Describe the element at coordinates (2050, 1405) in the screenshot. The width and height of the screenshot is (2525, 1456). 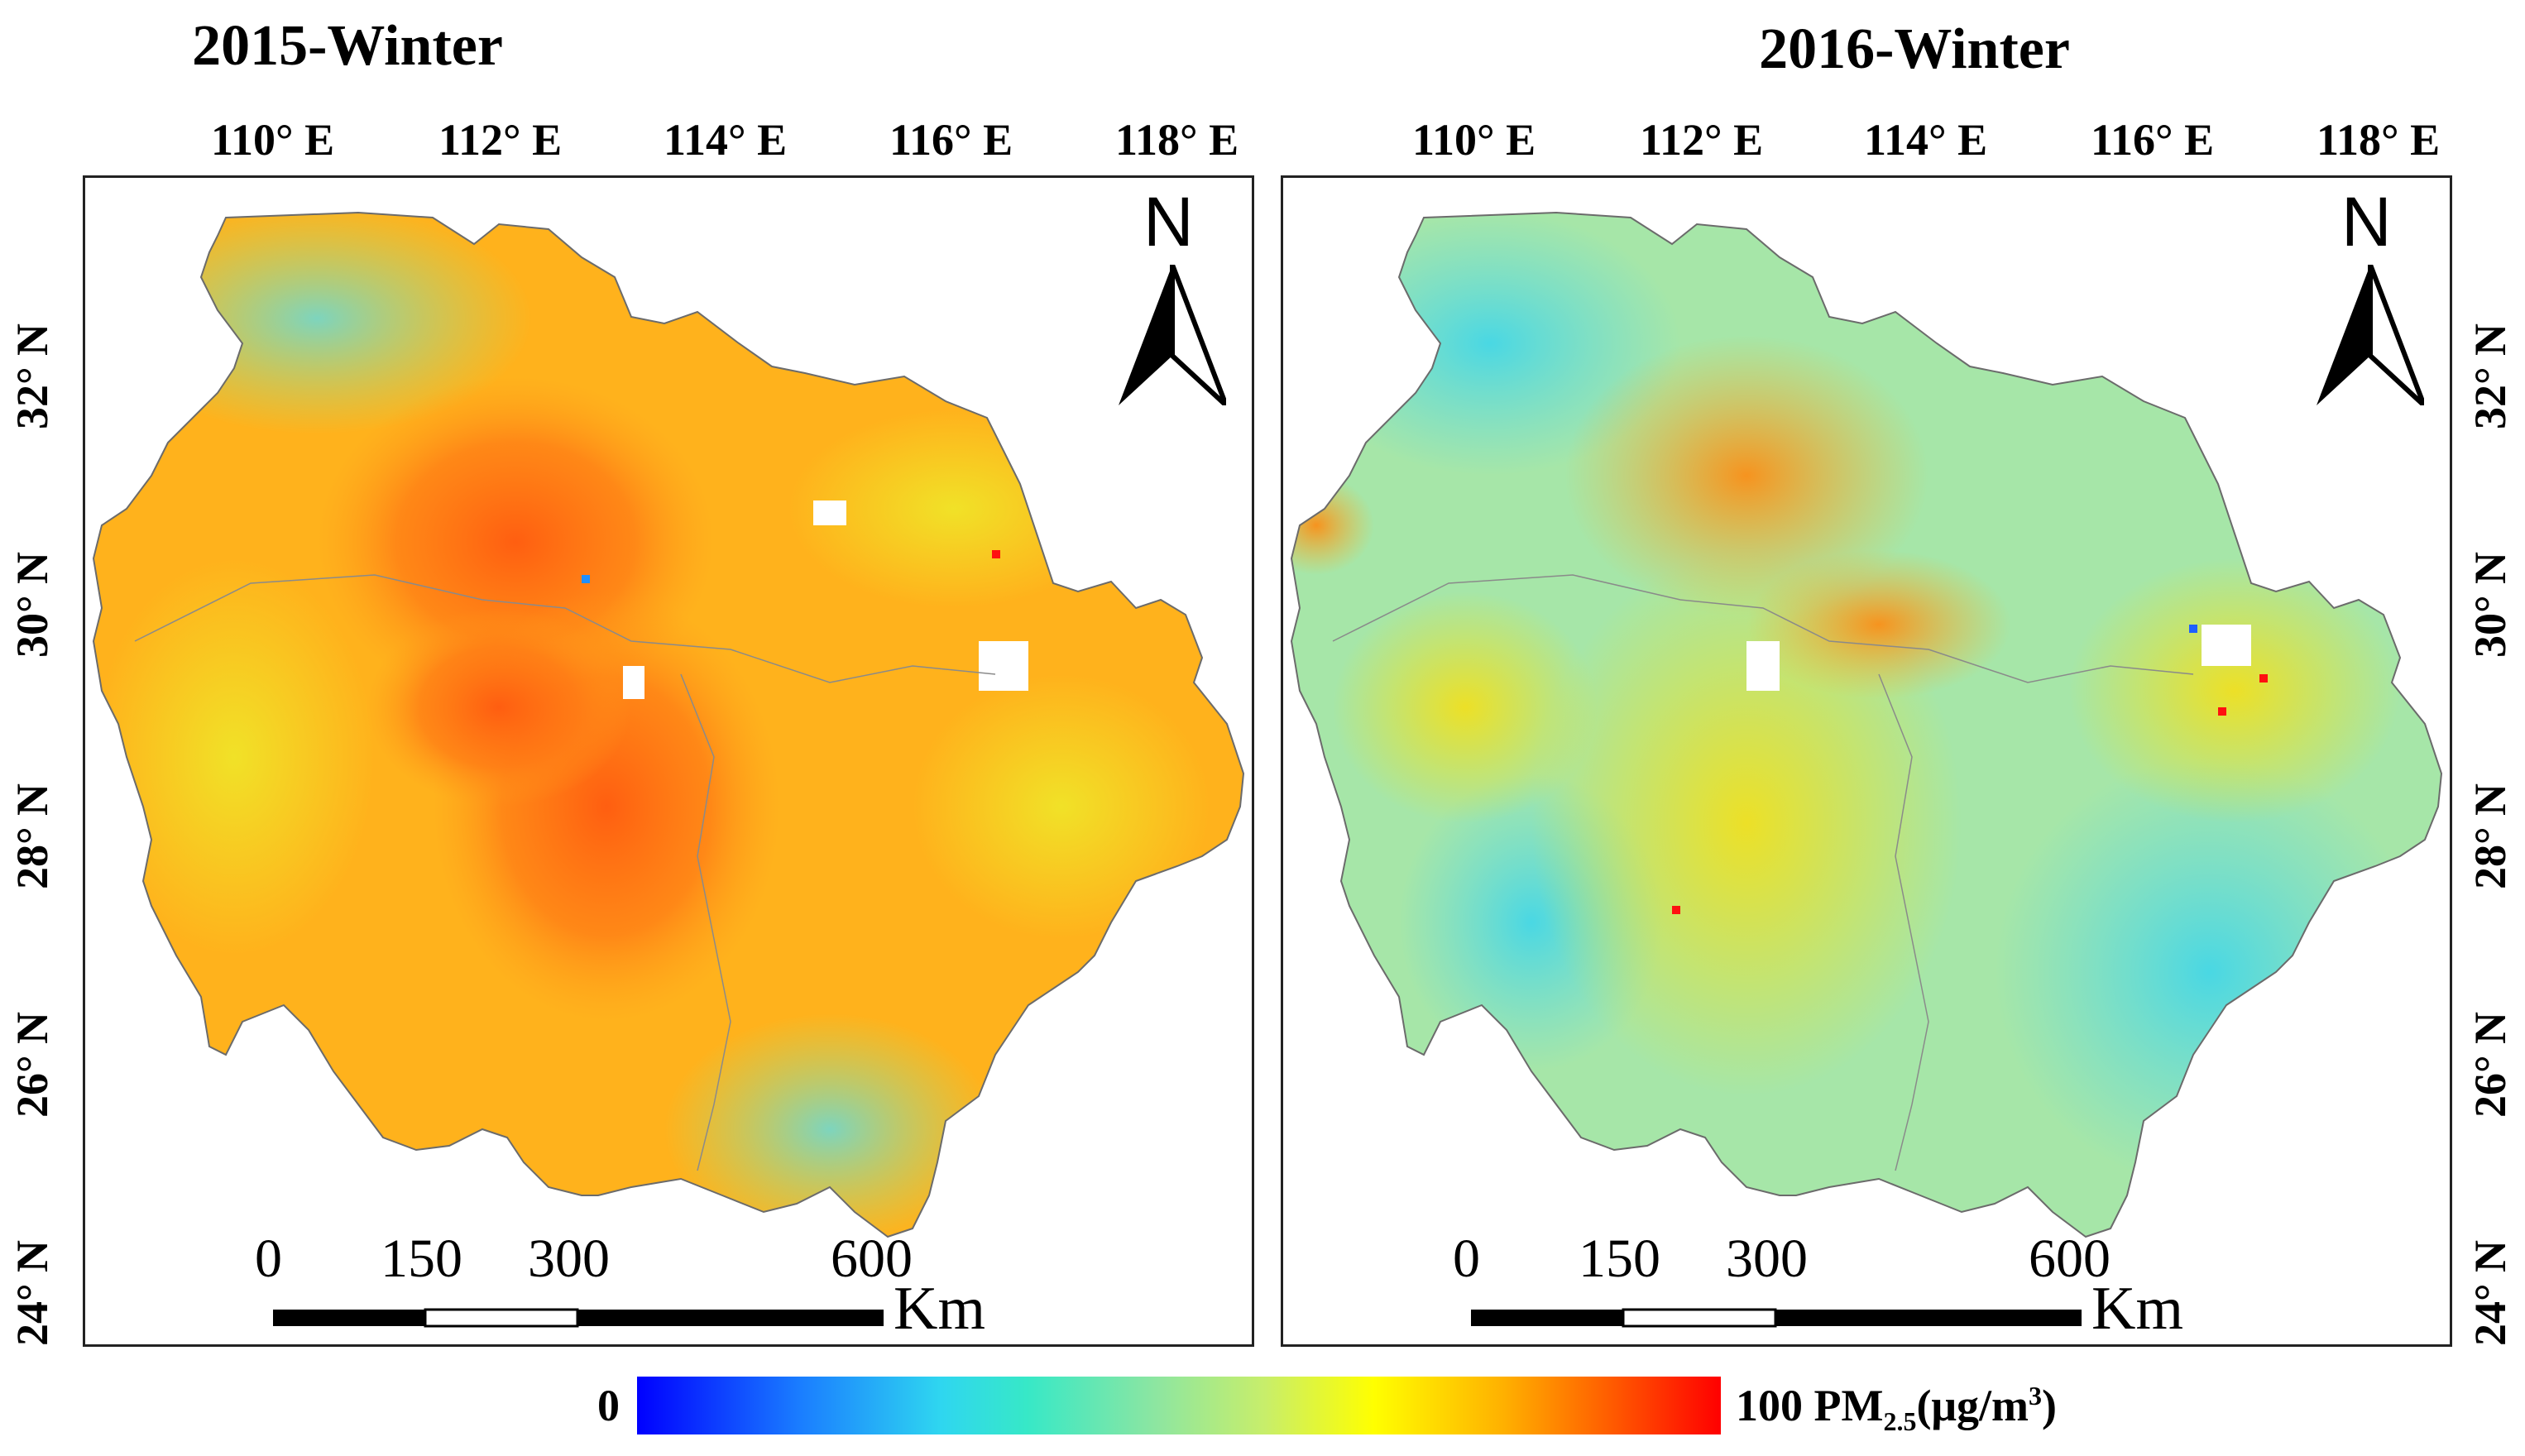
I see `colorbar-unit-close: )` at that location.